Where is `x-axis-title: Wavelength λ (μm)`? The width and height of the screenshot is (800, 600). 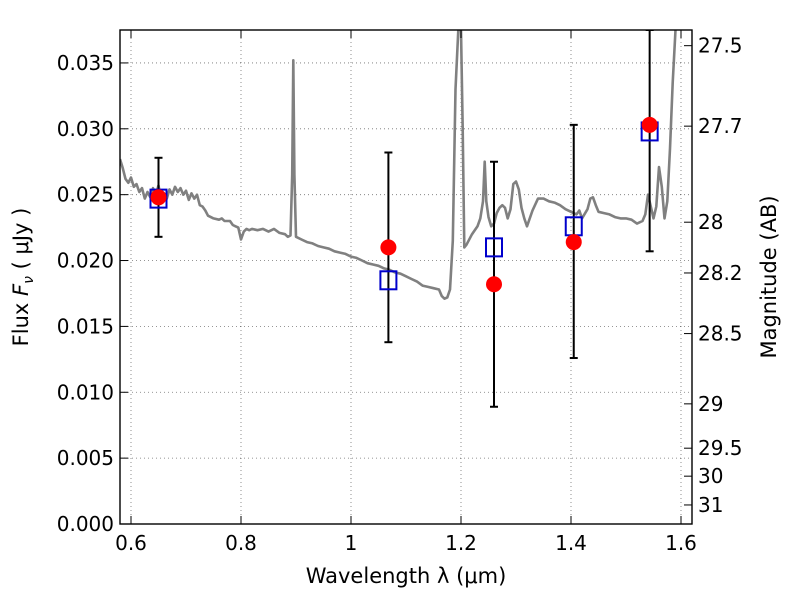 x-axis-title: Wavelength λ (μm) is located at coordinates (406, 576).